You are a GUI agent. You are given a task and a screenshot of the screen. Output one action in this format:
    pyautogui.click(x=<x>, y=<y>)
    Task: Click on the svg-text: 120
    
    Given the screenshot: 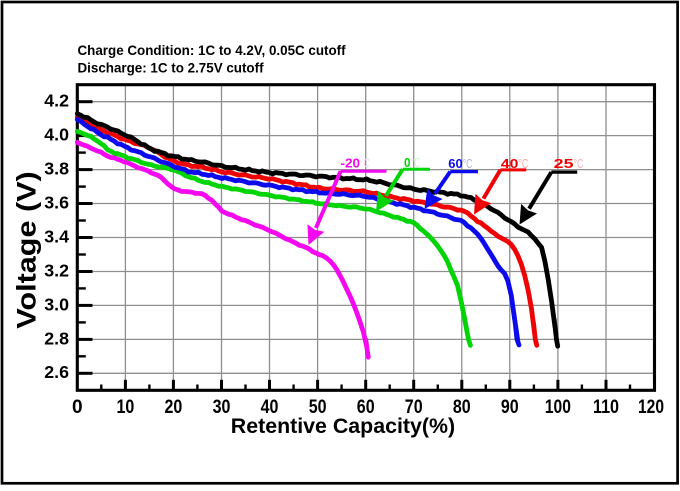 What is the action you would take?
    pyautogui.click(x=651, y=407)
    